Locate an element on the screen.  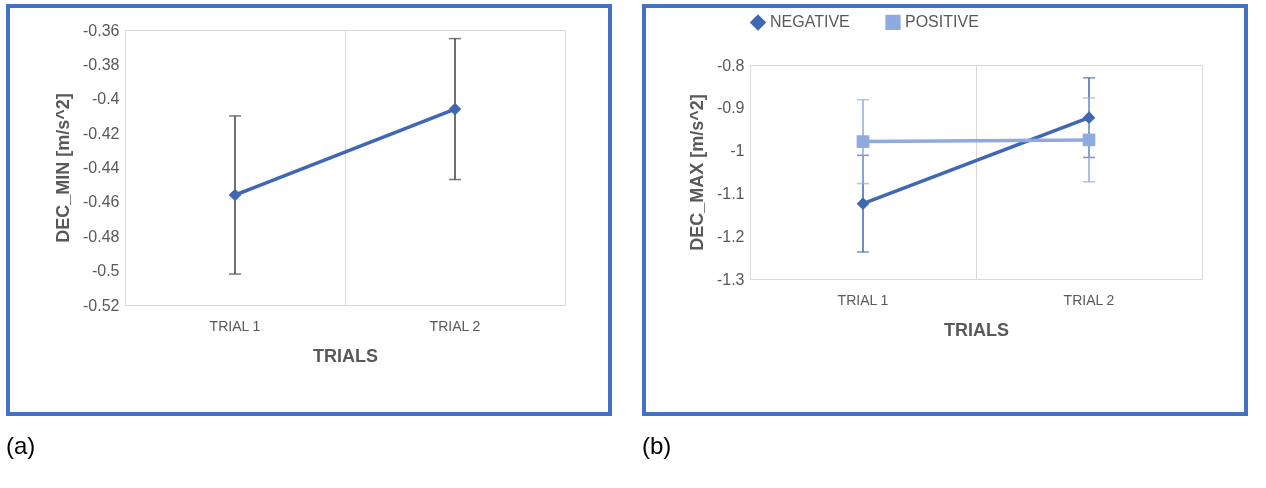
y-axis-title: DEC_MIN [m/s^2] is located at coordinates (62, 168).